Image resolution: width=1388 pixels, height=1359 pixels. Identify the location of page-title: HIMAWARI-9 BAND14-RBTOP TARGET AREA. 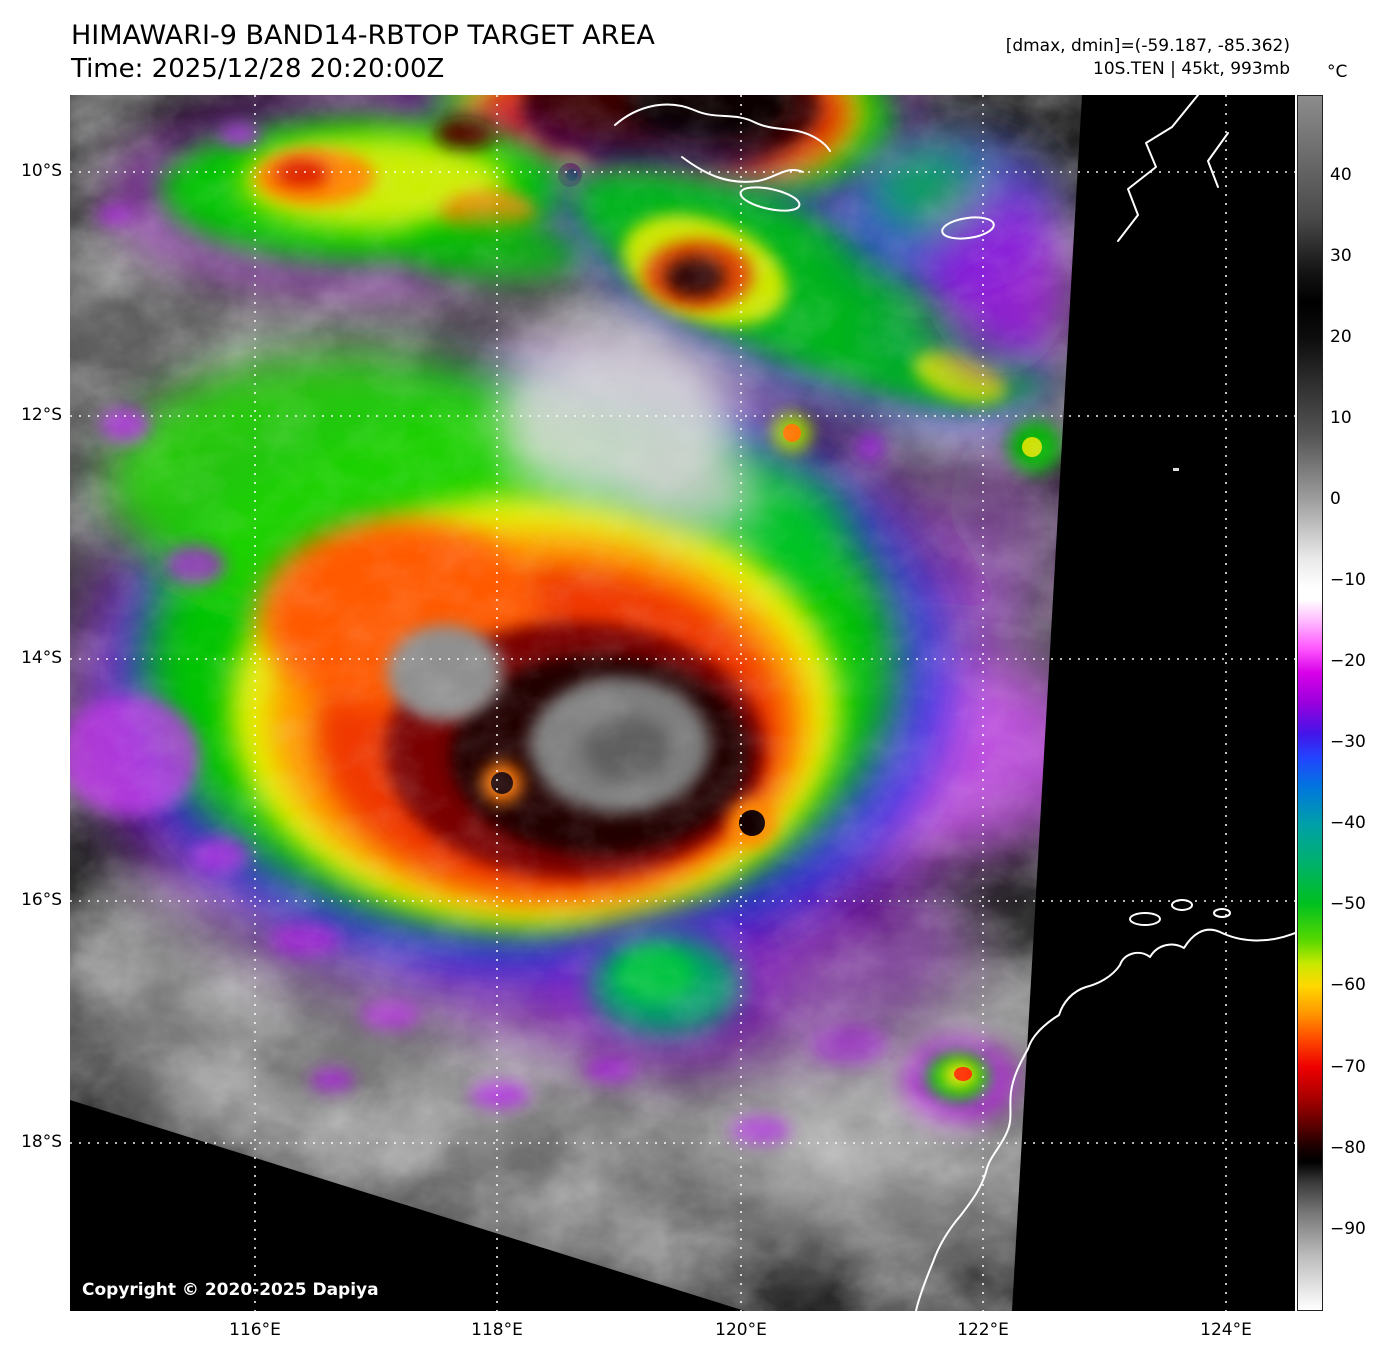
(363, 35).